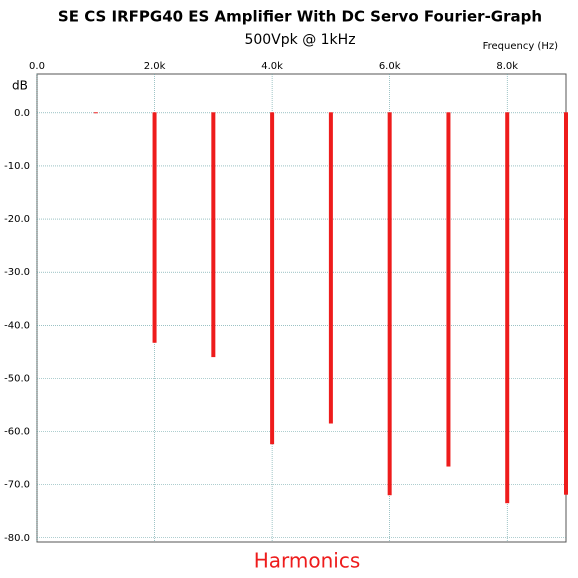 The width and height of the screenshot is (578, 578). I want to click on annotation: Harmonics, so click(307, 561).